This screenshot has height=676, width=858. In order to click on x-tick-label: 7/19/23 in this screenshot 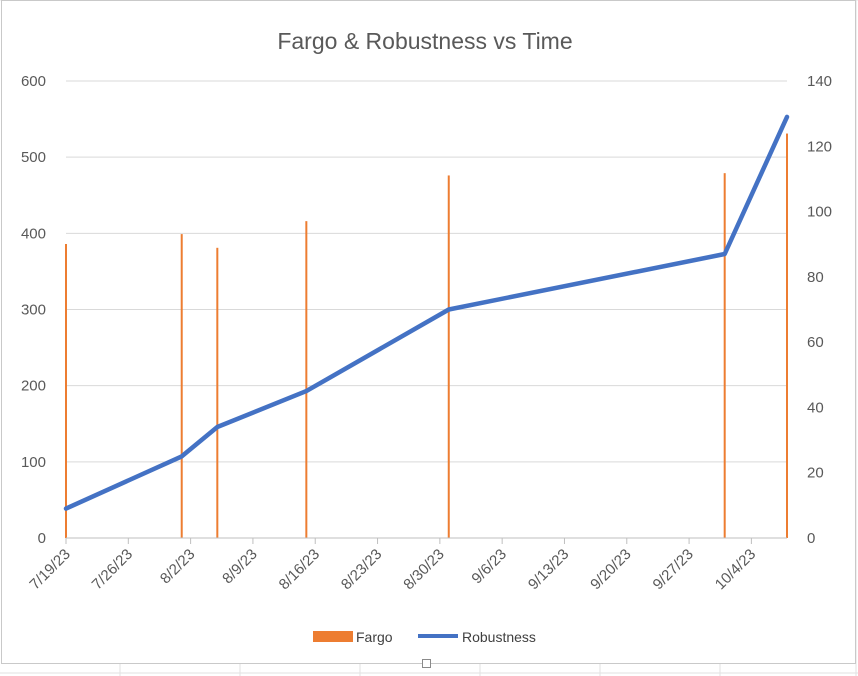, I will do `click(49, 569)`.